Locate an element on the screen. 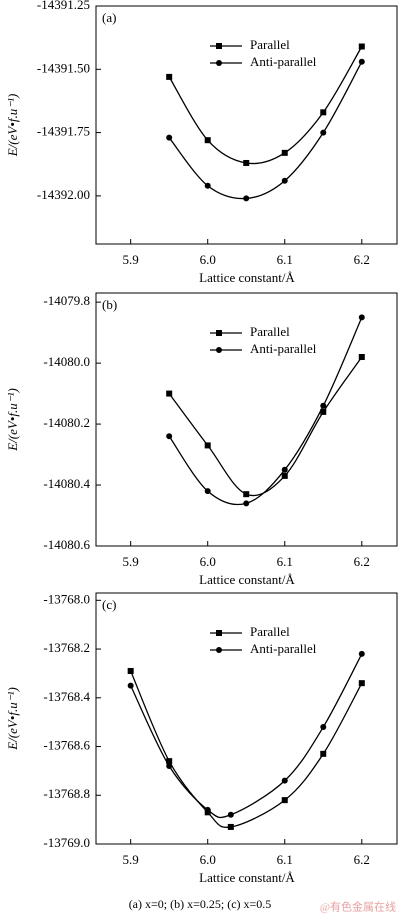 Image resolution: width=400 pixels, height=917 pixels. y-tick-label: -14080.4 is located at coordinates (66, 483).